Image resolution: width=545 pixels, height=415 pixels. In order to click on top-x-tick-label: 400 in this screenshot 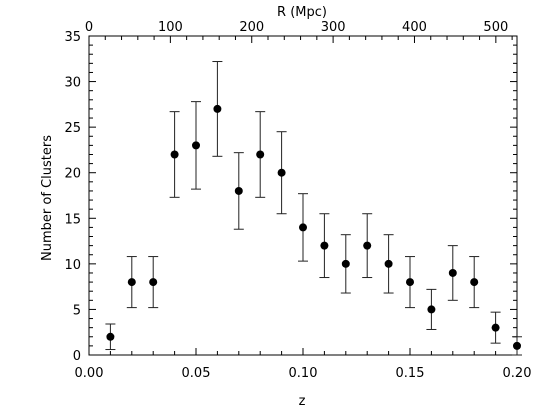, I will do `click(414, 27)`.